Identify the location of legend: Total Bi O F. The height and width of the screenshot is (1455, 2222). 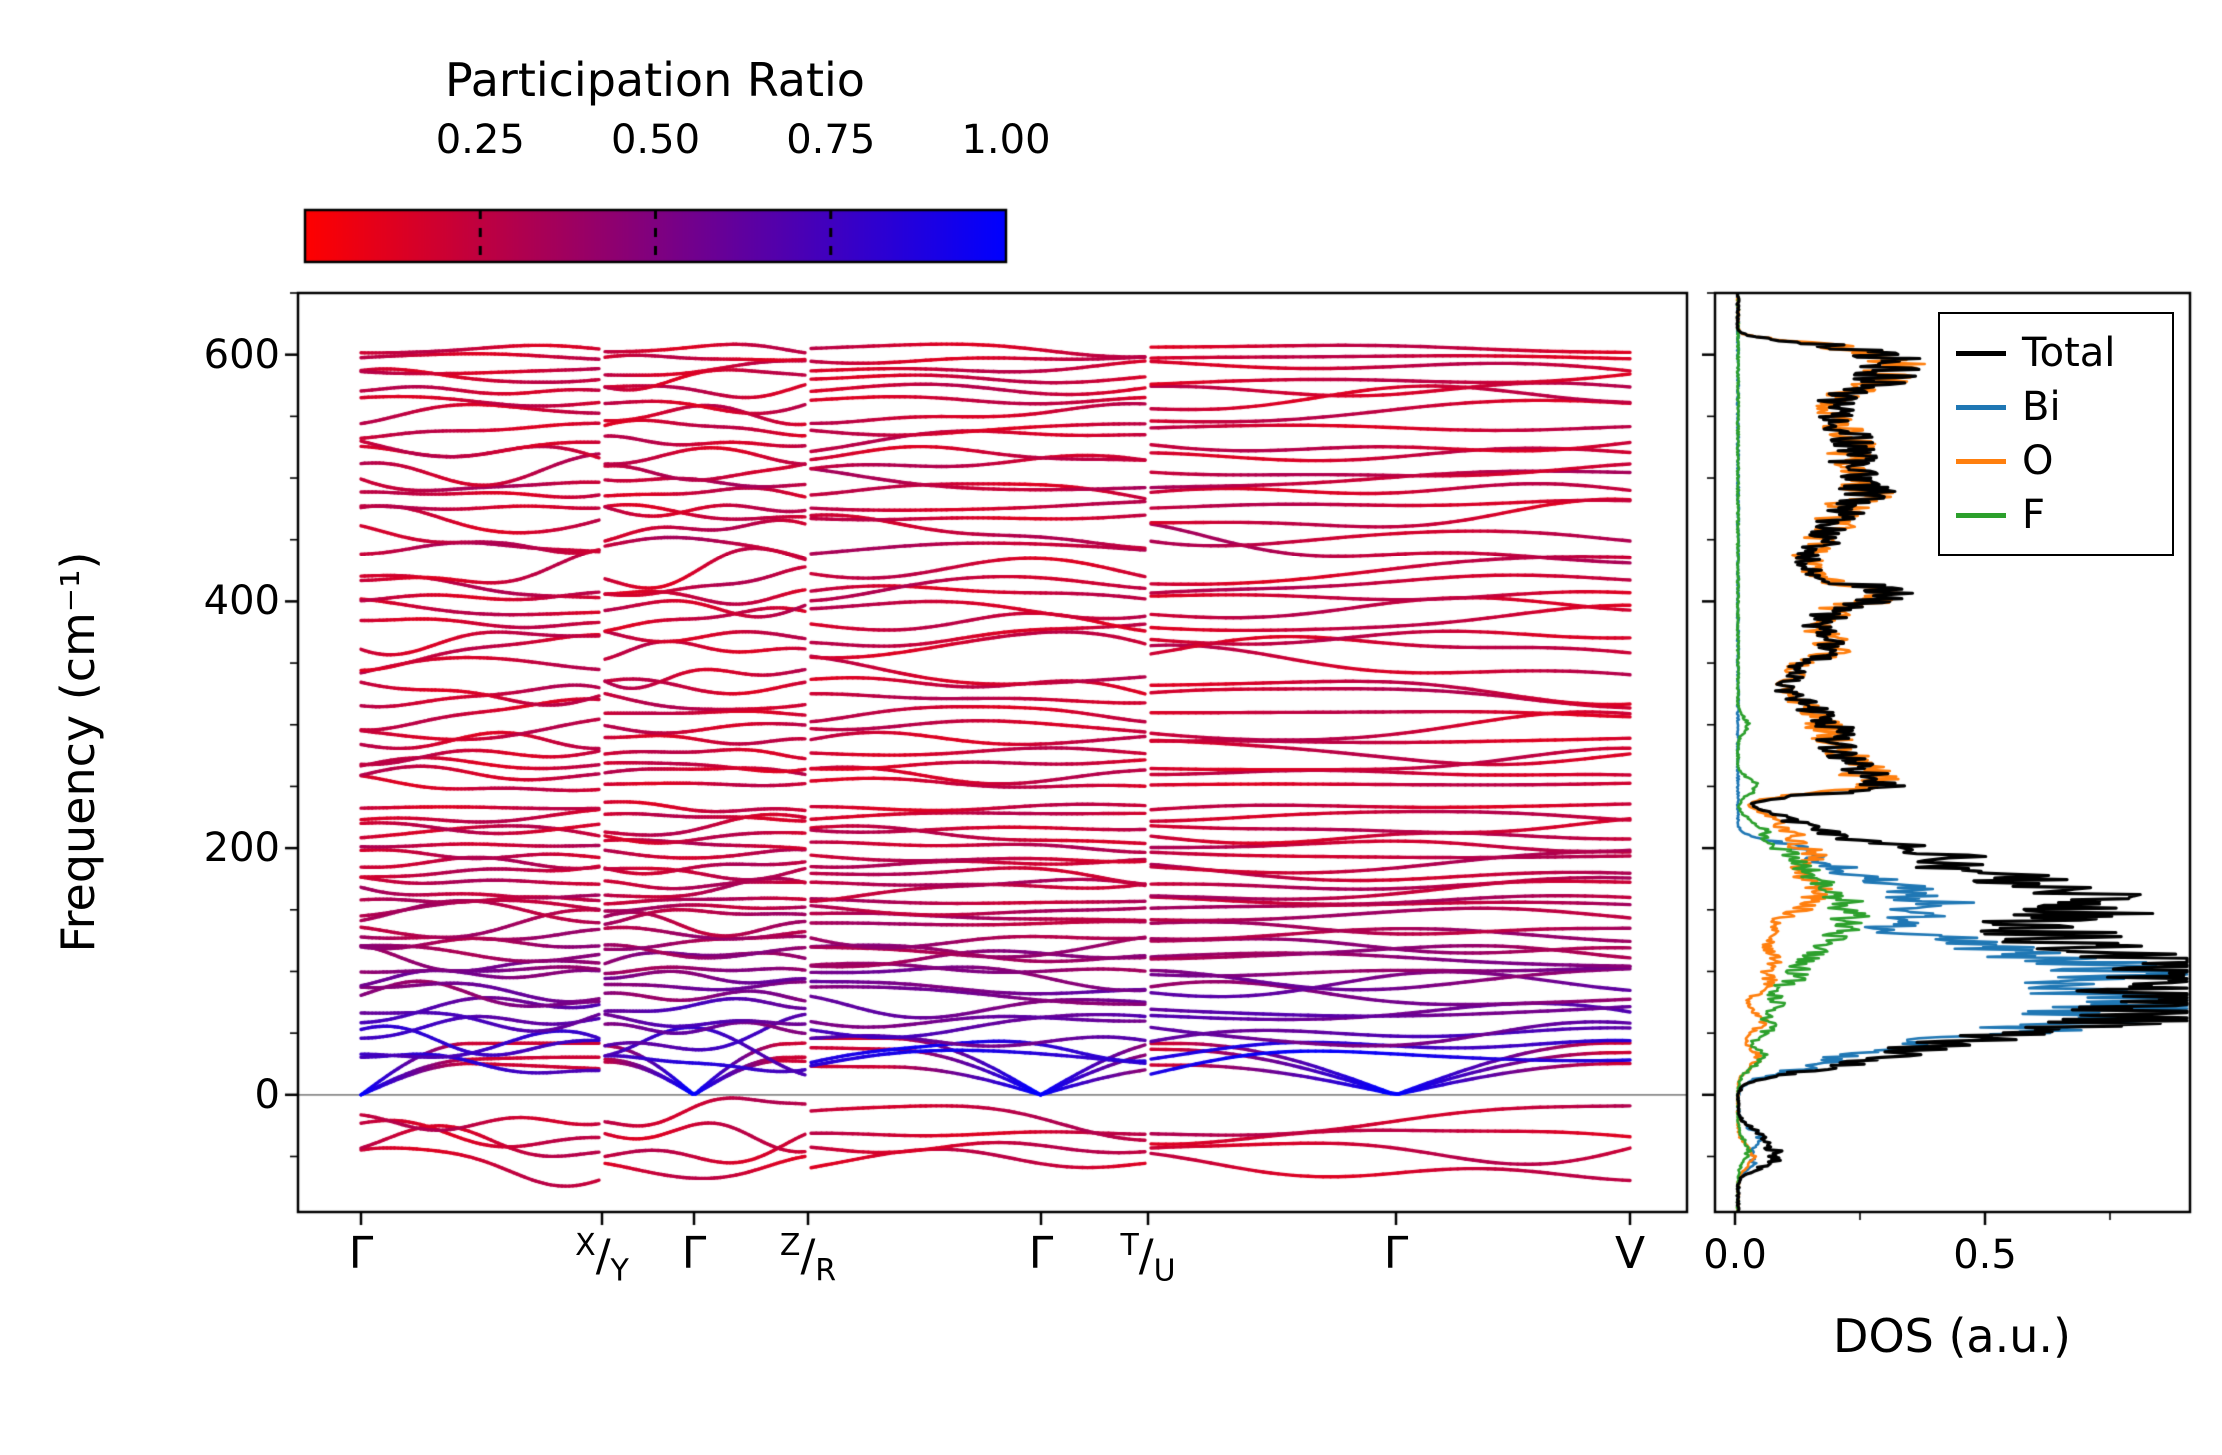
(2056, 434).